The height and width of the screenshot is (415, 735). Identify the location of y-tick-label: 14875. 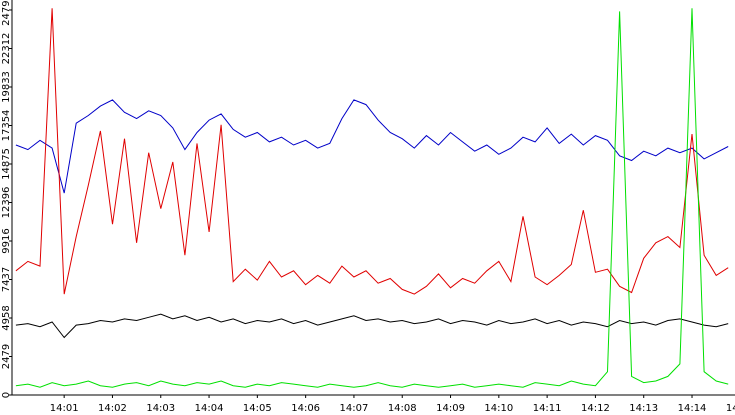
(6, 164).